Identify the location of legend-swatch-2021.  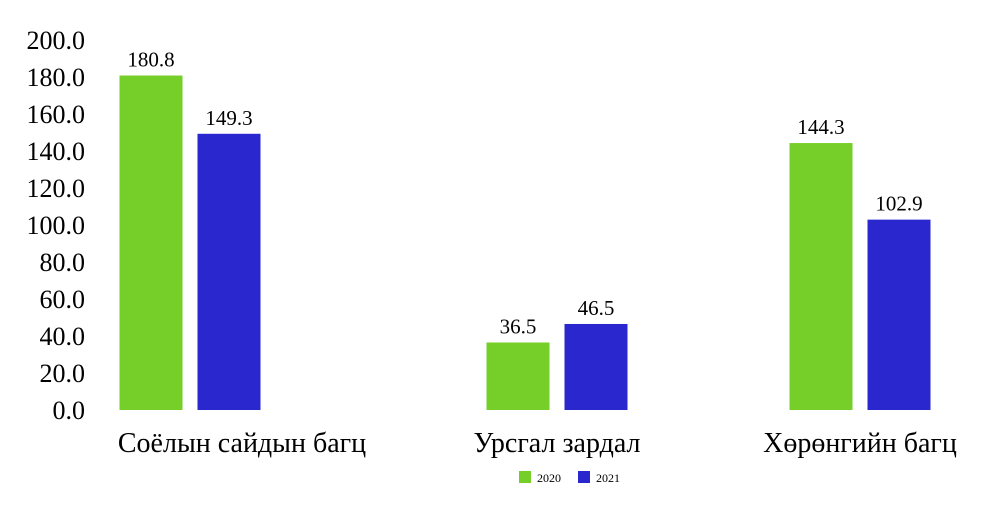
(584, 477).